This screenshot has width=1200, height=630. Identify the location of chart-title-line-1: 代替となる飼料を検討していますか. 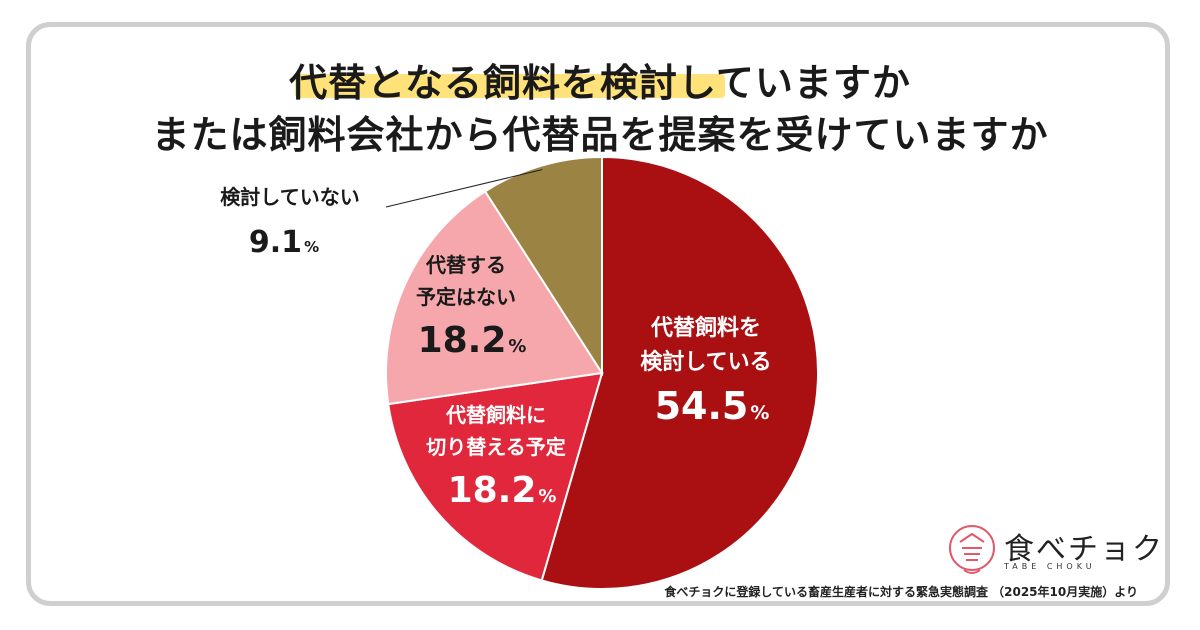
(600, 83).